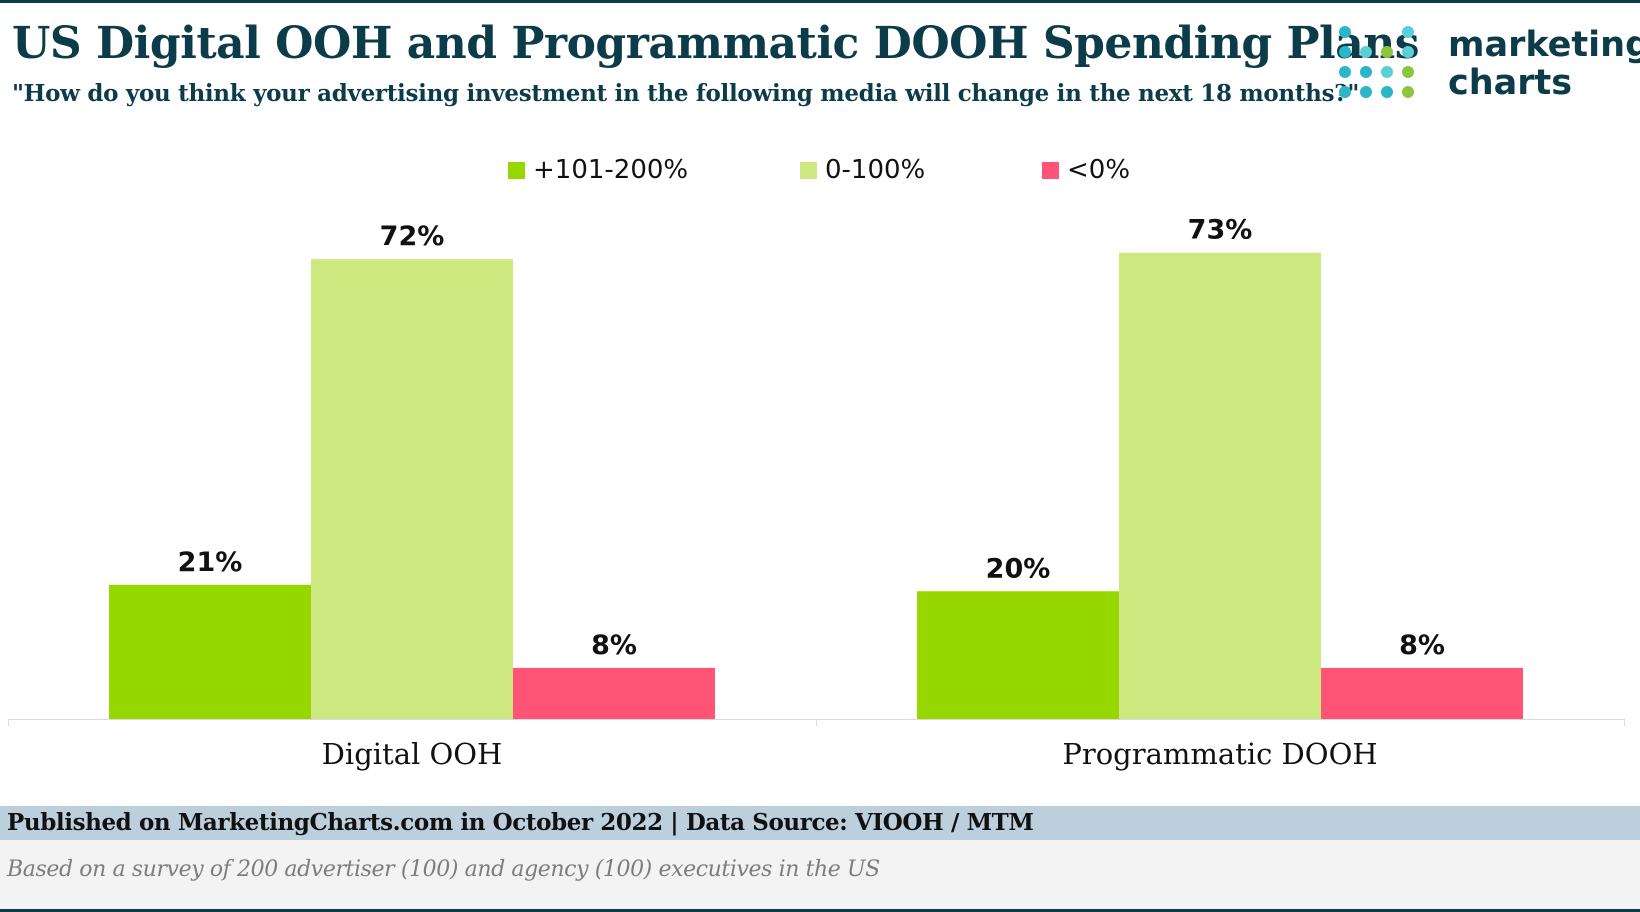 The height and width of the screenshot is (912, 1640). I want to click on bar-value-label: 73%, so click(1220, 230).